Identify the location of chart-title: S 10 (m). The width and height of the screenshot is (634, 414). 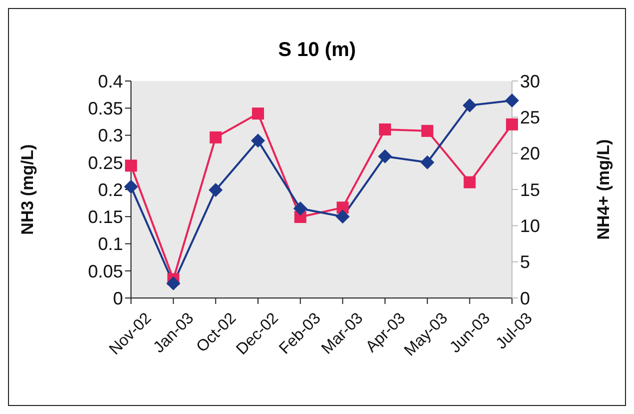
(317, 50).